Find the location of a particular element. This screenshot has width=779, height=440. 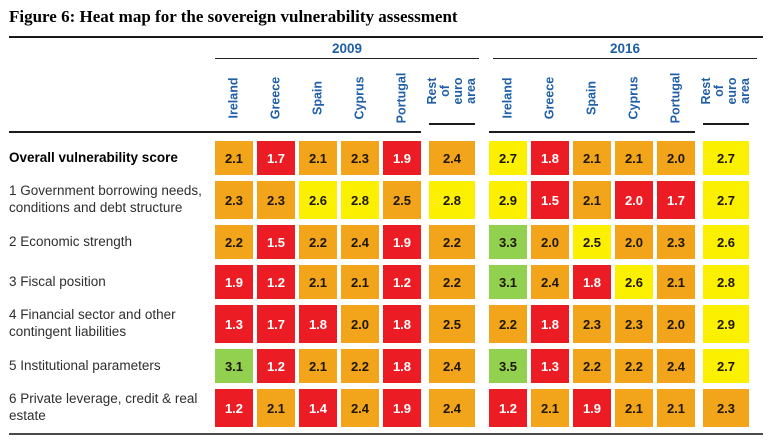

cell-subgroup-2009: 1.3 1.7 1.8 2.0 1.8 is located at coordinates (318, 324).